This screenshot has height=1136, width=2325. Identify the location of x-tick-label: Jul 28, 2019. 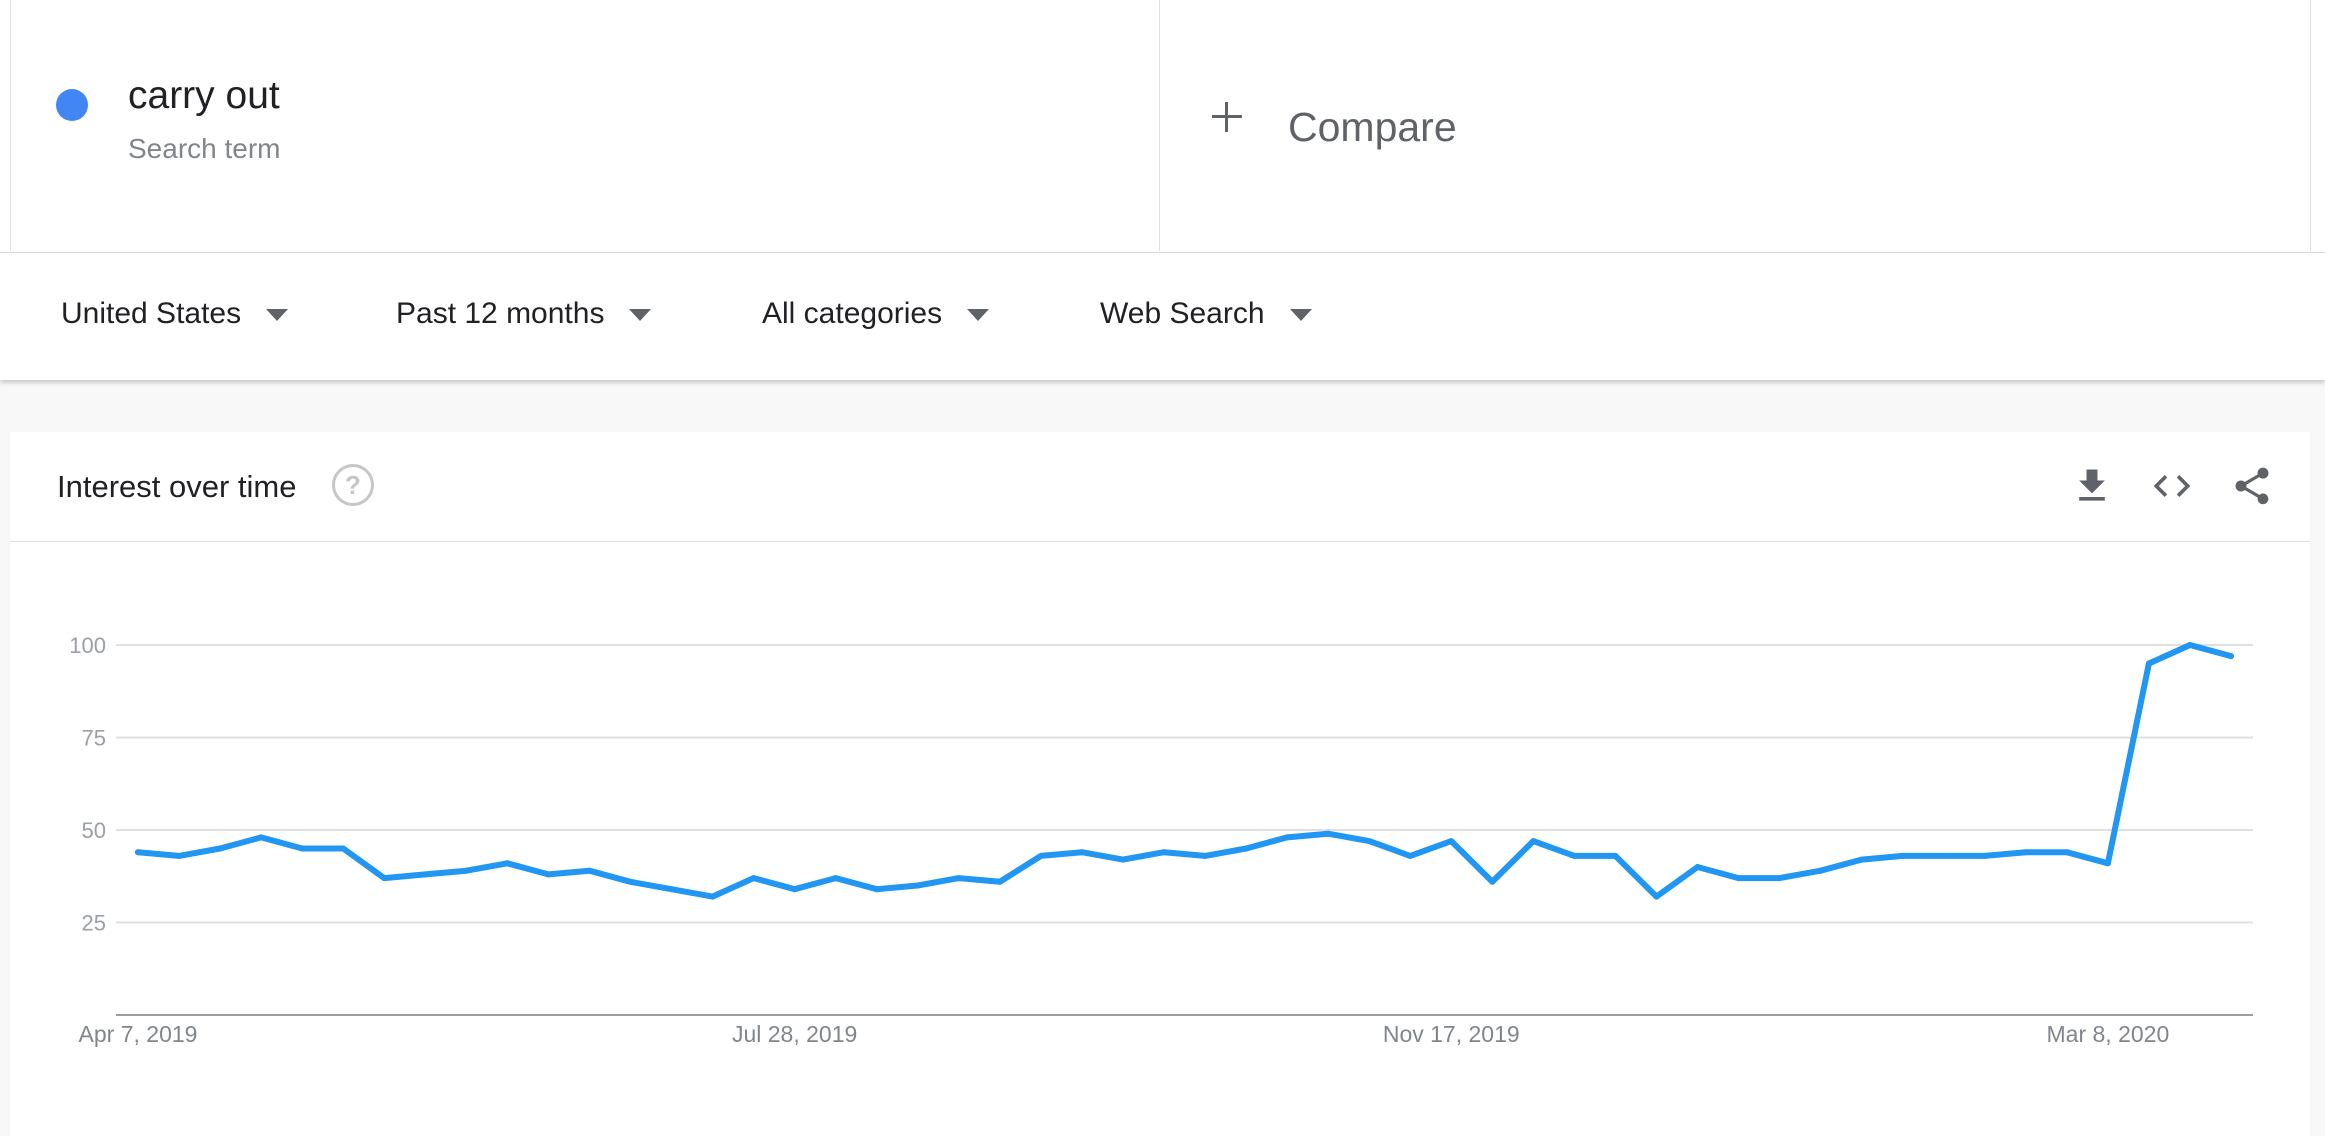
(794, 1034).